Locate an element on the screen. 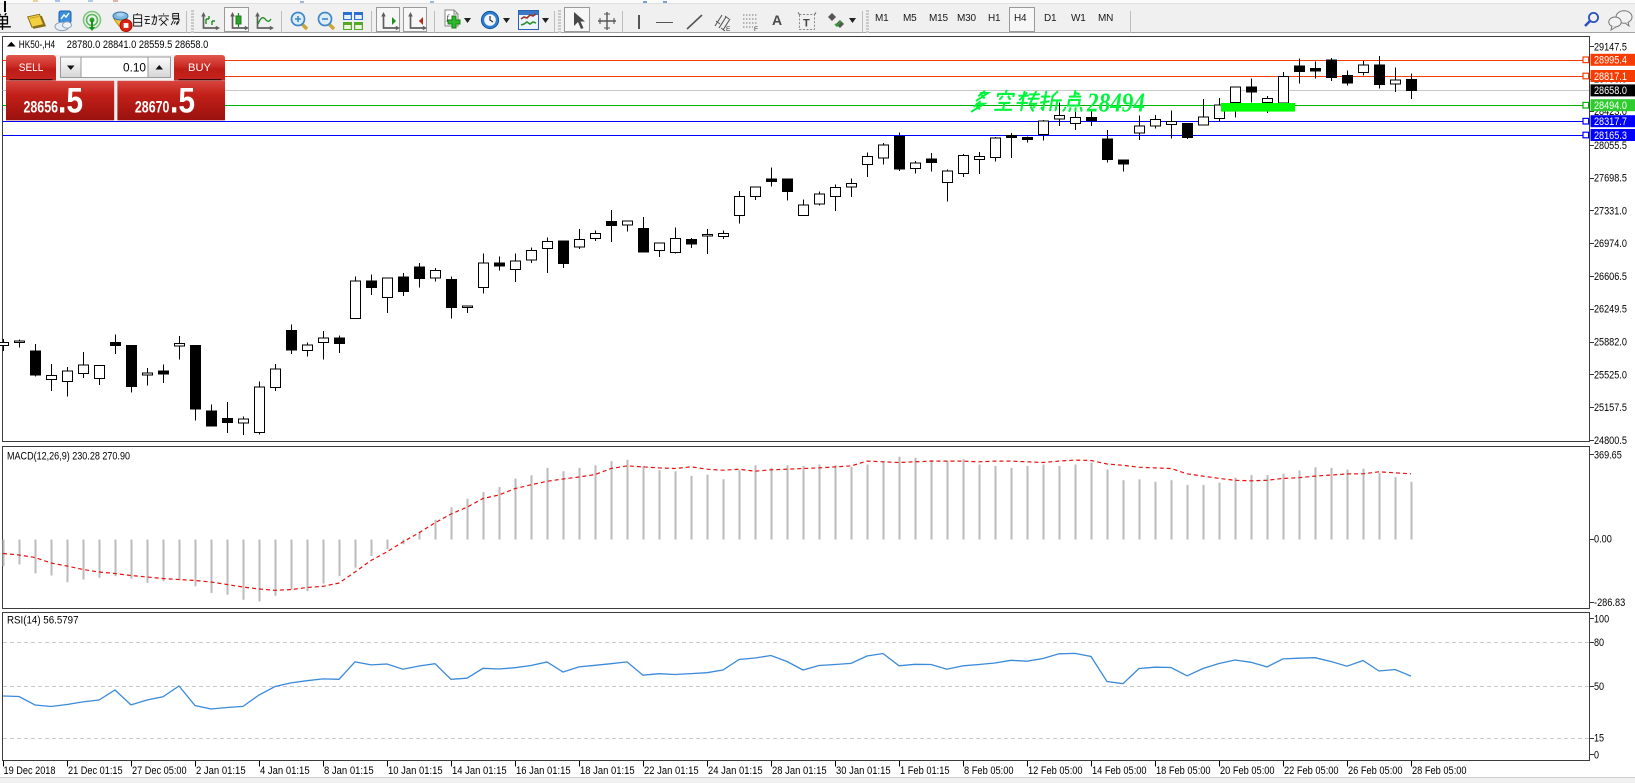 The height and width of the screenshot is (783, 1635). svg-text: 27331.0 is located at coordinates (1610, 211).